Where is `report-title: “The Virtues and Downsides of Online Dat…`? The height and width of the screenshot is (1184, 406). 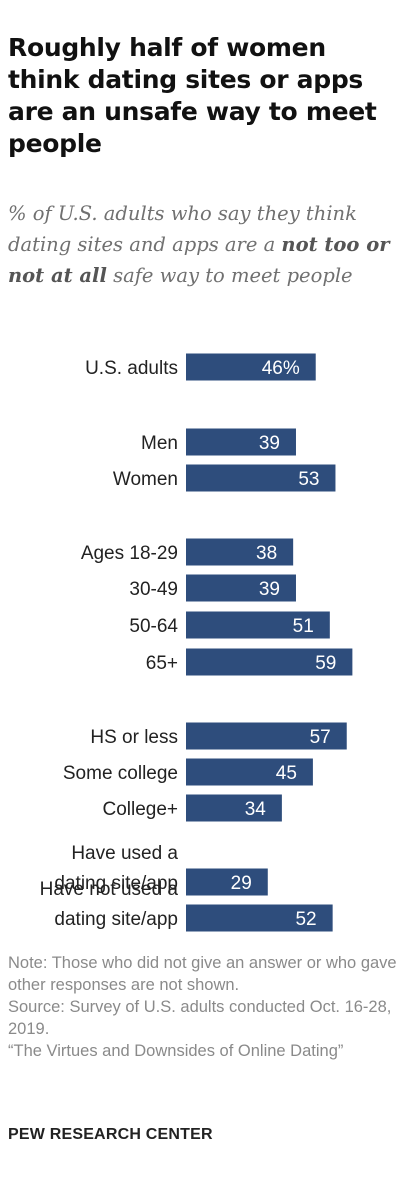 report-title: “The Virtues and Downsides of Online Dat… is located at coordinates (176, 1051).